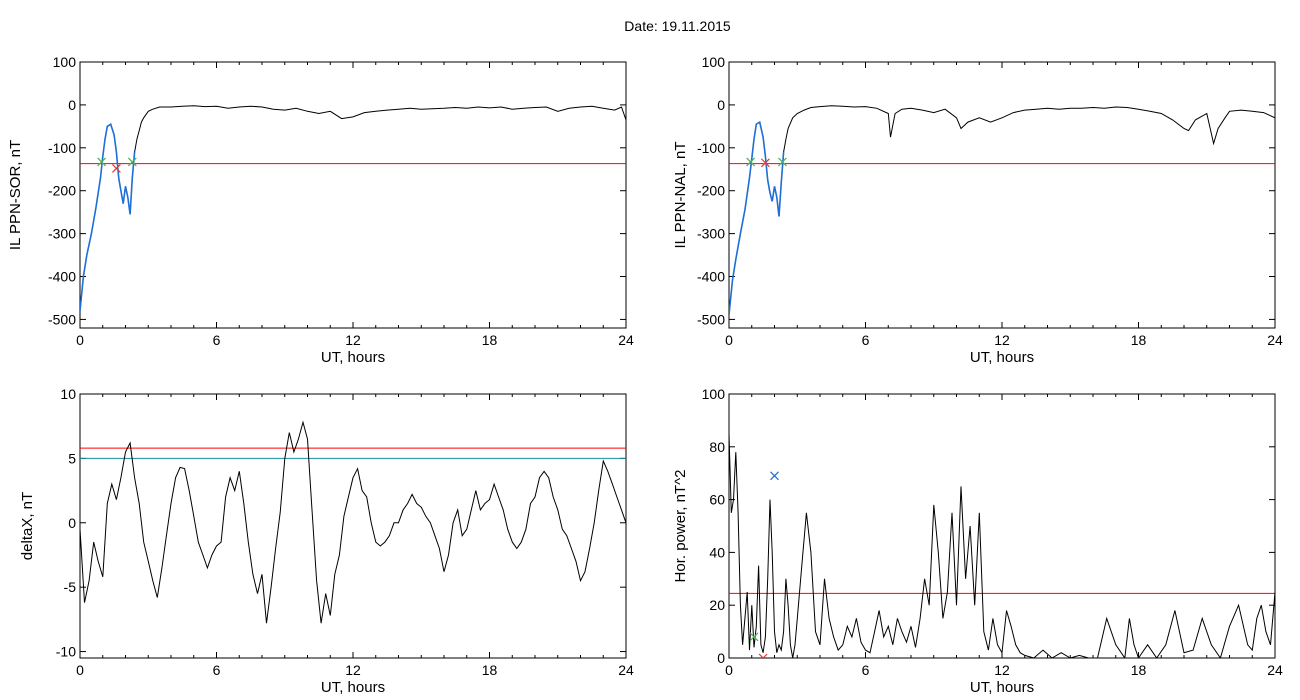  I want to click on y-tick-label: -10, so click(66, 652).